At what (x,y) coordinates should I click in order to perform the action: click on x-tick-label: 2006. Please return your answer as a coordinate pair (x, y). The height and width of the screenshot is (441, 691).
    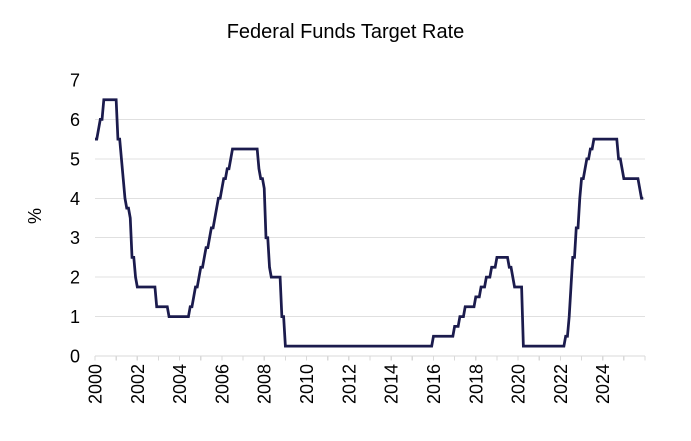
    Looking at the image, I should click on (222, 384).